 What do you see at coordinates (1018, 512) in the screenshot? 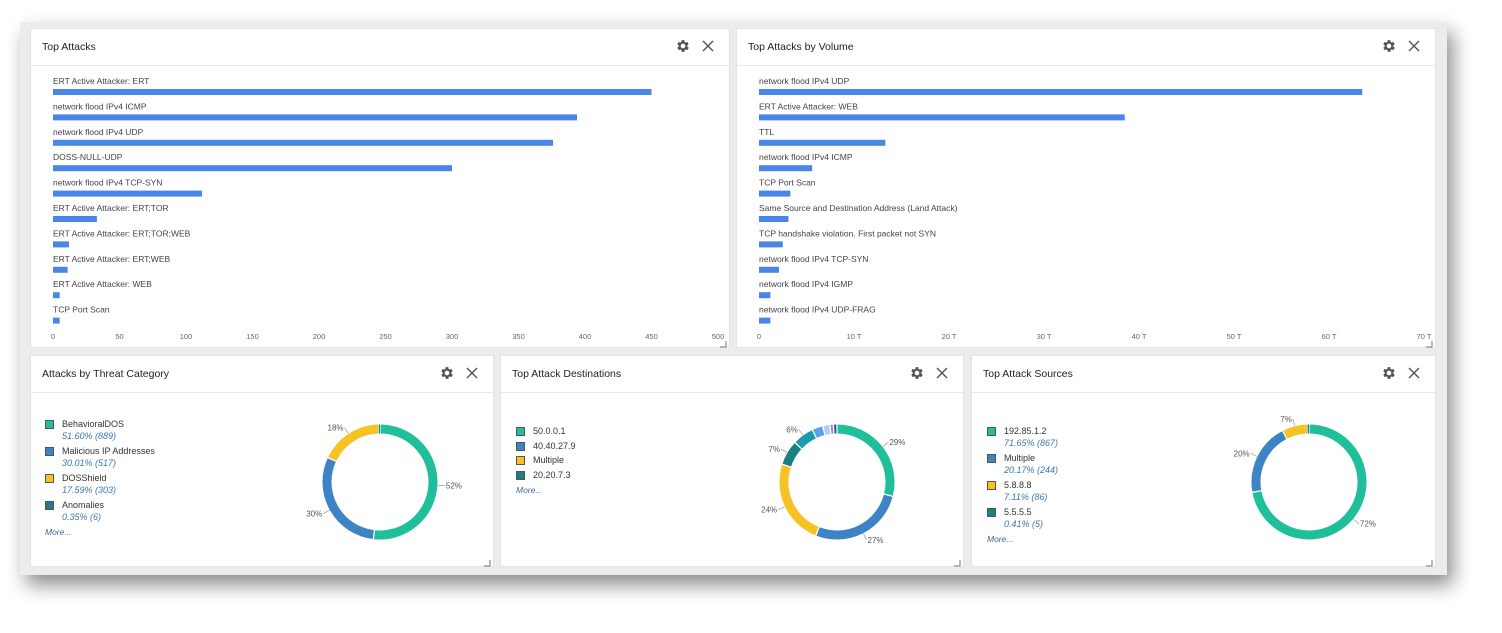
I see `legend-label: 5.5.5.5` at bounding box center [1018, 512].